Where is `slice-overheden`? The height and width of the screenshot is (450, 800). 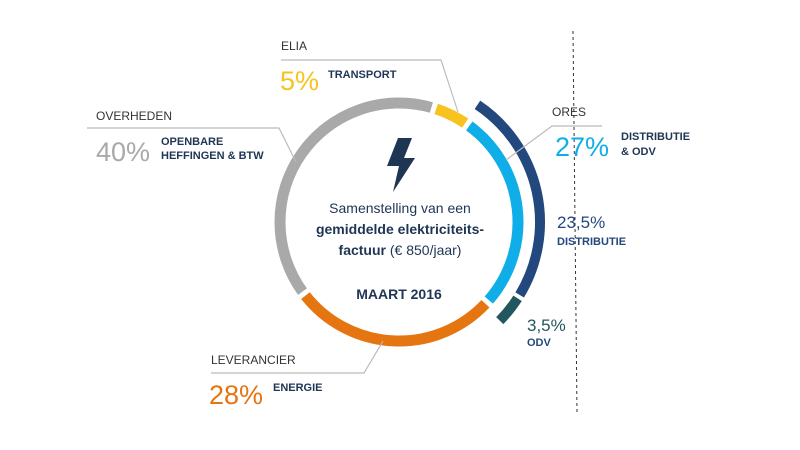 slice-overheden is located at coordinates (353, 196).